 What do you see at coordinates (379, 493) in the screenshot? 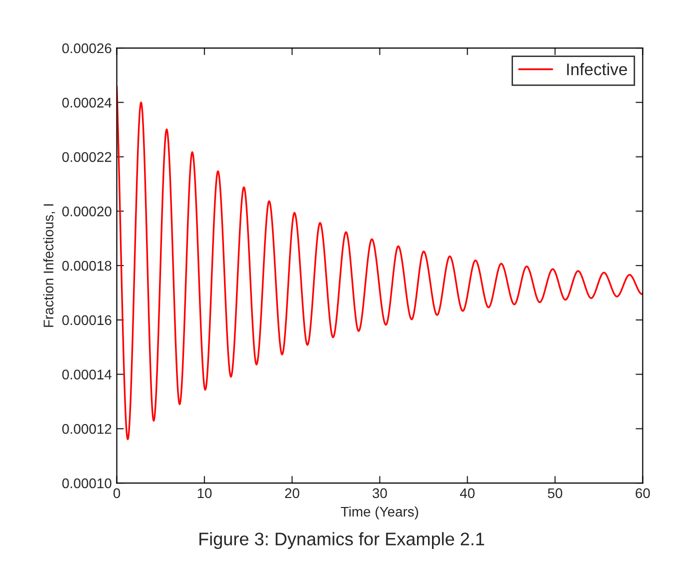
I see `x-tick-label: 30` at bounding box center [379, 493].